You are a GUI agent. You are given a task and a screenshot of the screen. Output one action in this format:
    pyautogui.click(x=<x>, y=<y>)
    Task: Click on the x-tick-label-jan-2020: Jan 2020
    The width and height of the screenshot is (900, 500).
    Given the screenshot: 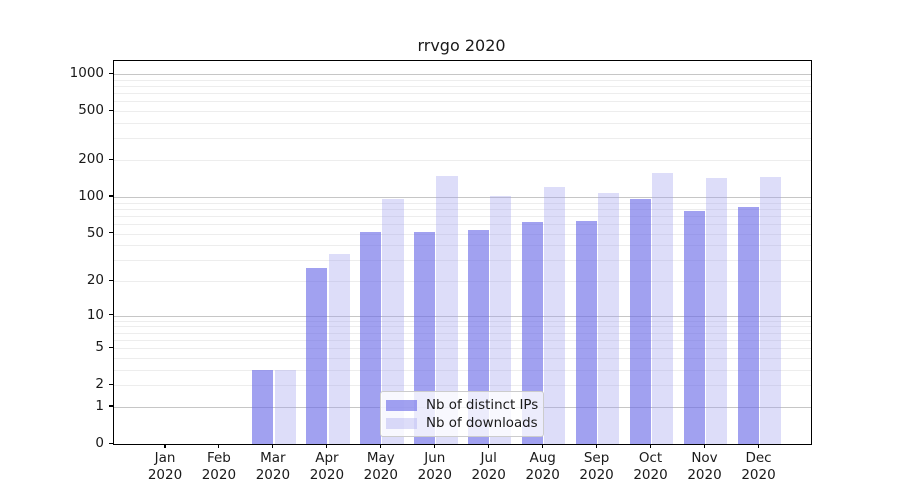 What is the action you would take?
    pyautogui.click(x=165, y=466)
    